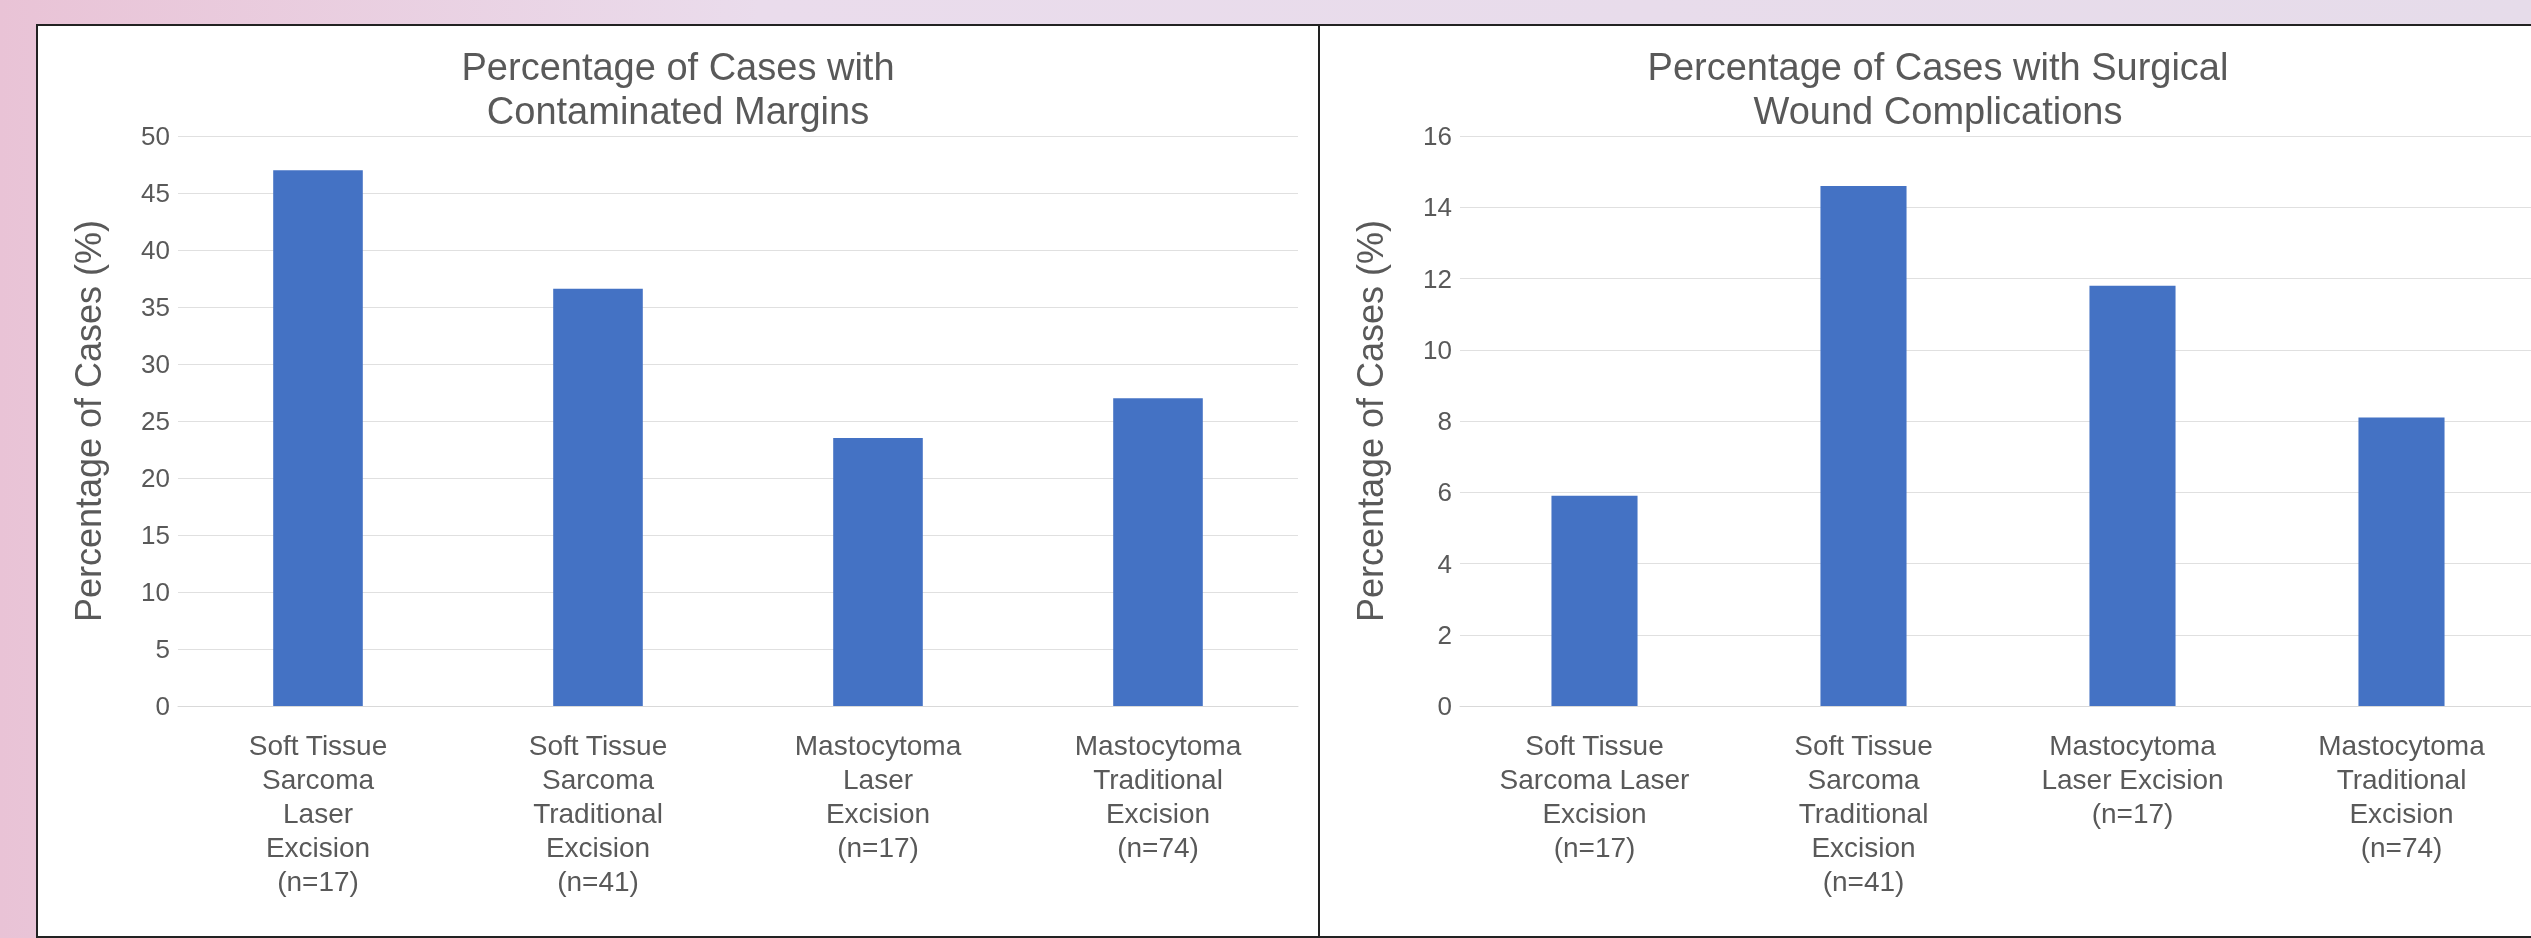 The height and width of the screenshot is (938, 2531). Describe the element at coordinates (155, 421) in the screenshot. I see `y-tick-label: 25` at that location.